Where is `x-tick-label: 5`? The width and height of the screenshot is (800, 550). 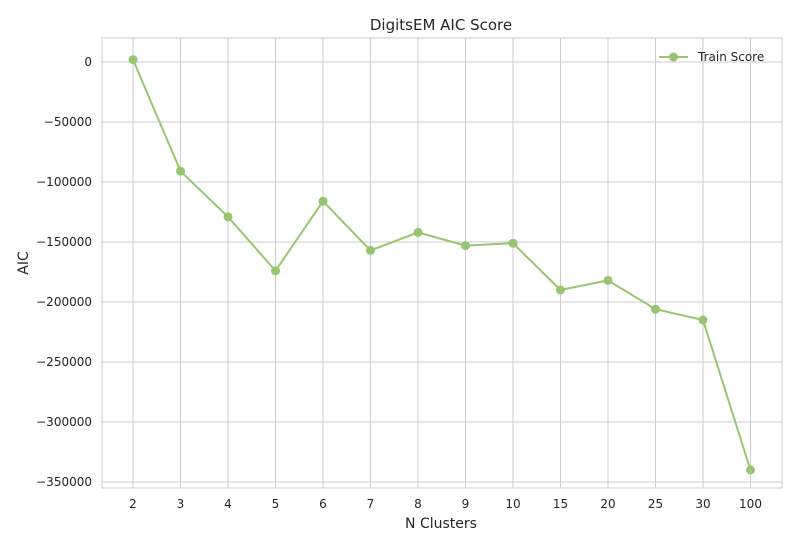
x-tick-label: 5 is located at coordinates (276, 504).